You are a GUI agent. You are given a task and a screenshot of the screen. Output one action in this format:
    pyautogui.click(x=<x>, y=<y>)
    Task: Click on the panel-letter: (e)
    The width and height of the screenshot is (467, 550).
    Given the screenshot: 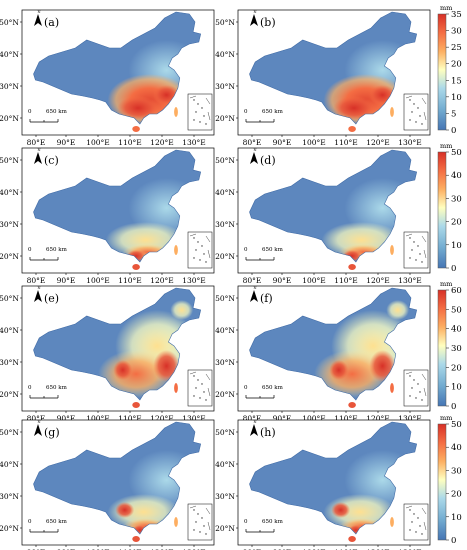 What is the action you would take?
    pyautogui.click(x=51, y=298)
    